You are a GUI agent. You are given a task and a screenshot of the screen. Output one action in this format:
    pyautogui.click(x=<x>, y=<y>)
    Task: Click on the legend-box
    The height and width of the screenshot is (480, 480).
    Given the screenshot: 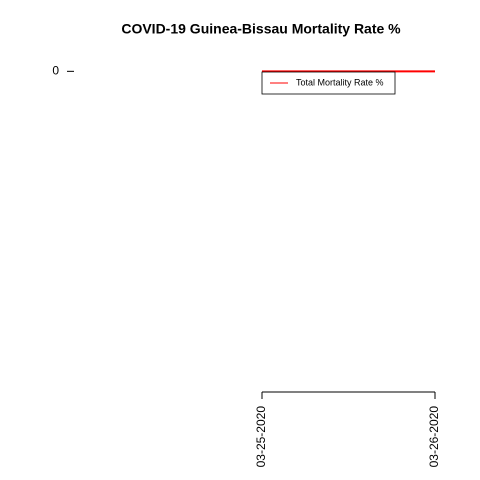 What is the action you would take?
    pyautogui.click(x=328, y=83)
    